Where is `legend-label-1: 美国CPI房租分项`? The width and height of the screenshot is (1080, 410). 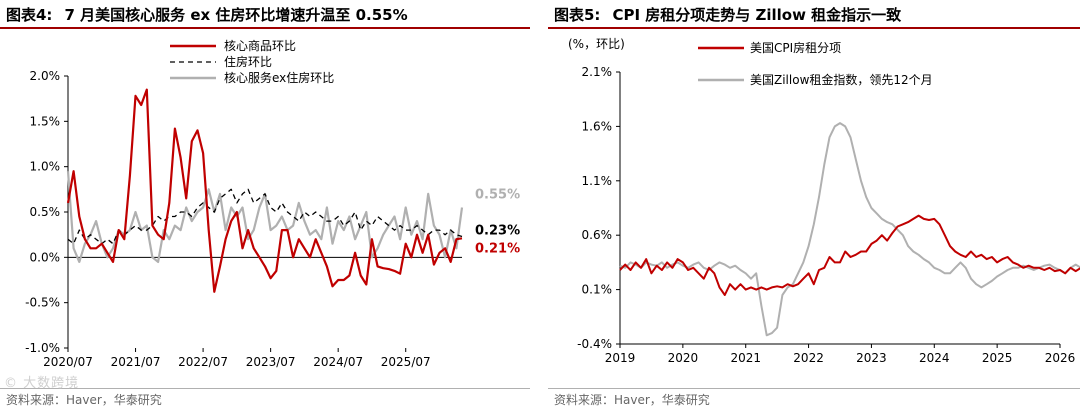
legend-label-1: 美国CPI房租分项 is located at coordinates (795, 47).